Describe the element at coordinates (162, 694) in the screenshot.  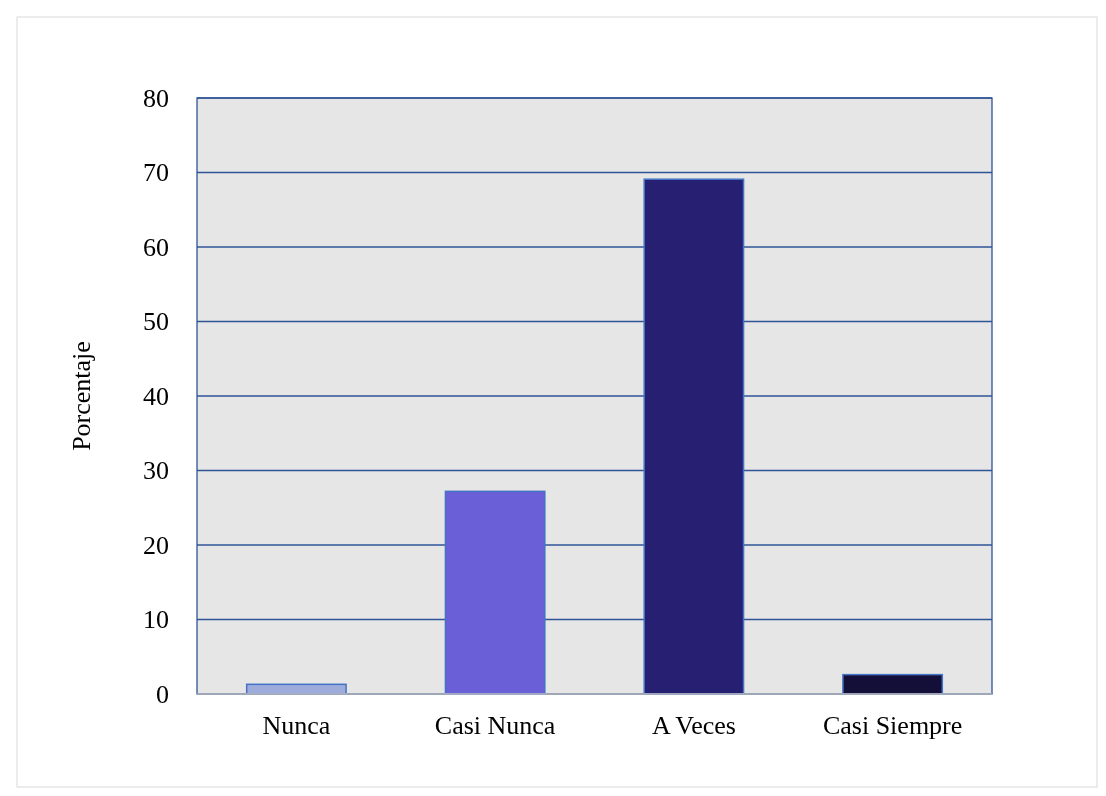
I see `y-tick-label: 0` at that location.